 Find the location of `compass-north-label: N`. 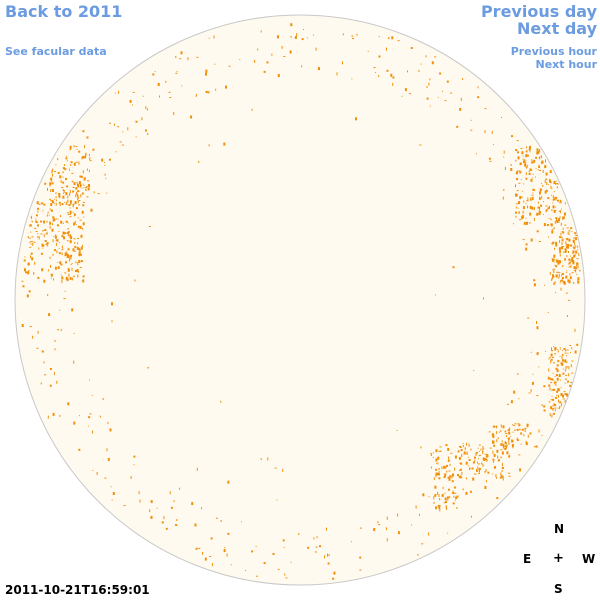

compass-north-label: N is located at coordinates (559, 529).